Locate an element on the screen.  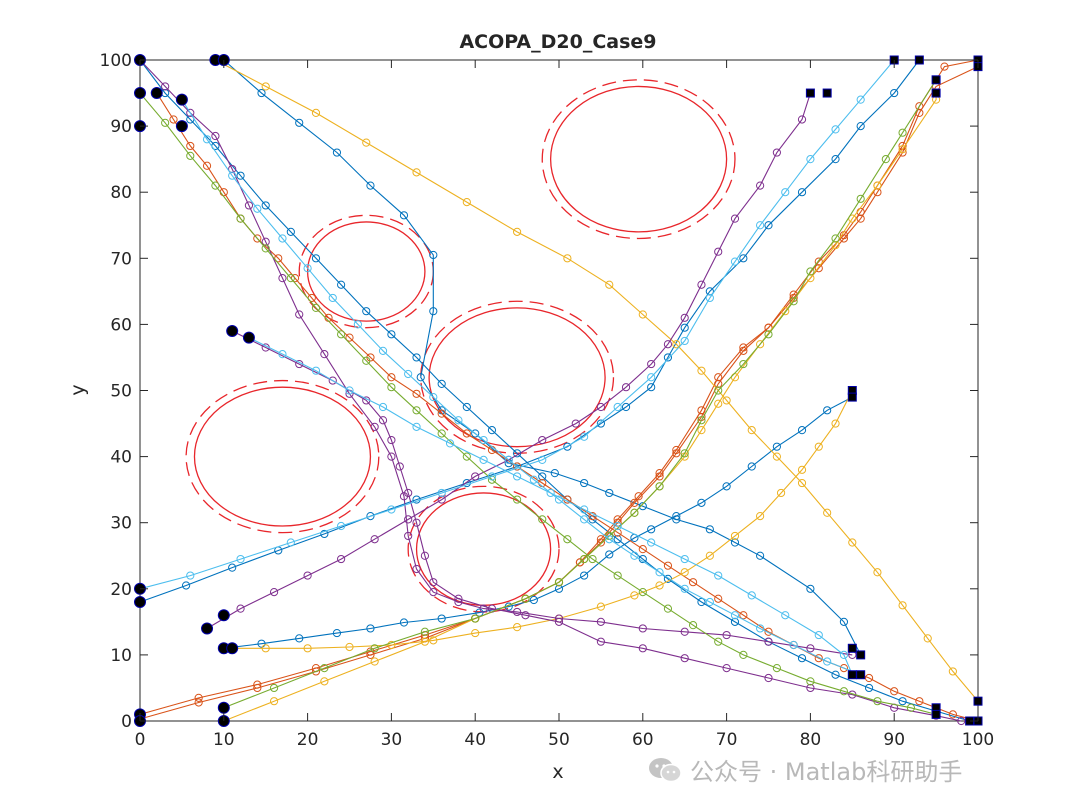
y-axis-label: y is located at coordinates (78, 389).